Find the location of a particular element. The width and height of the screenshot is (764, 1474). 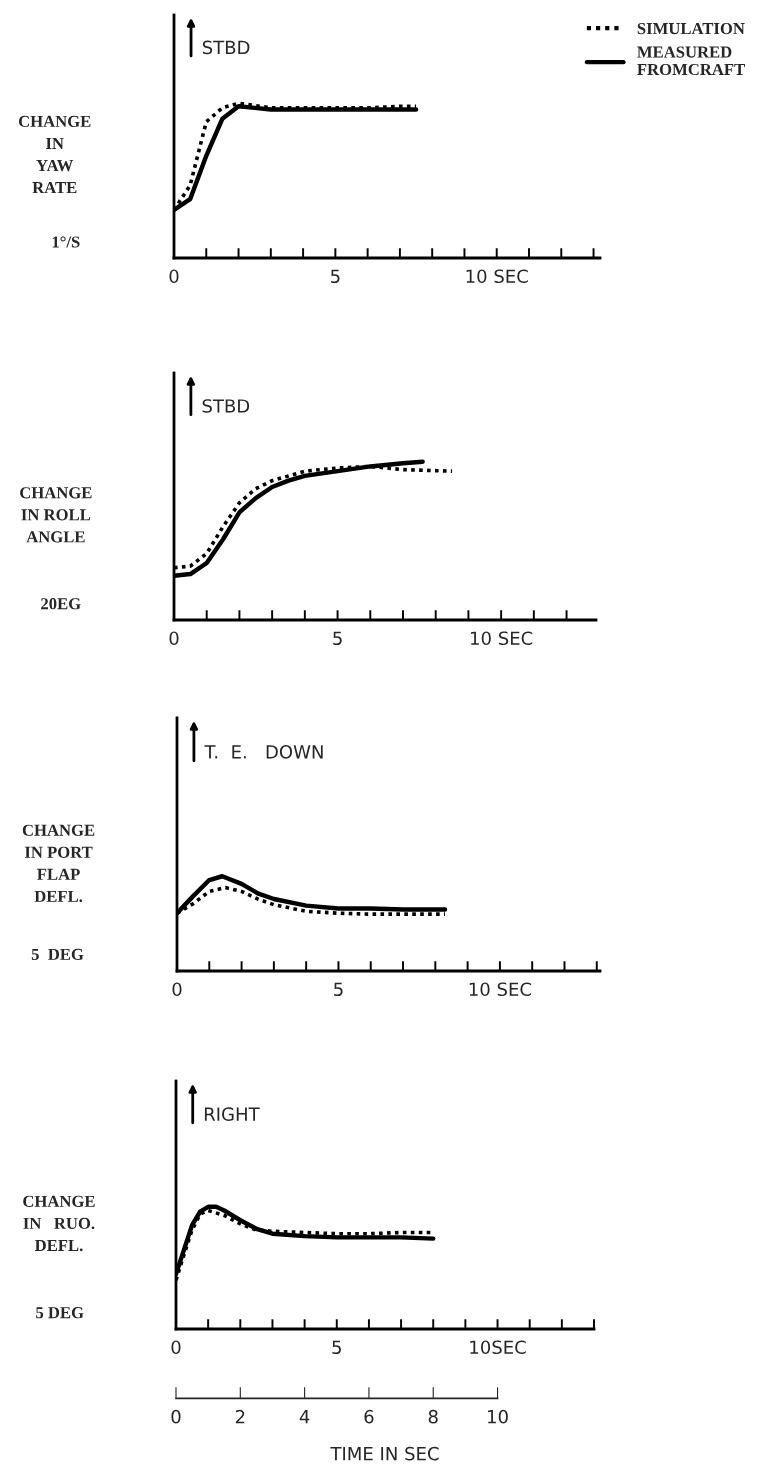

text: 20EG is located at coordinates (61, 604).